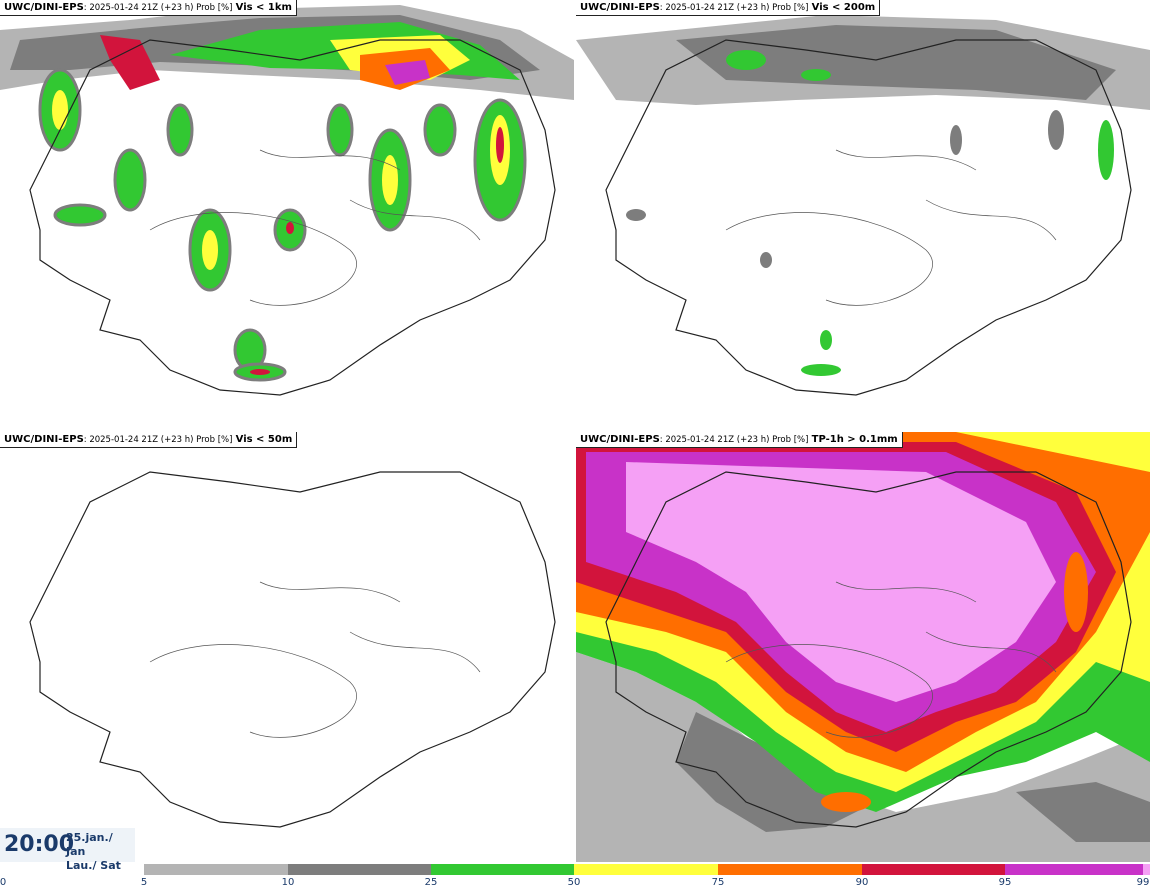 The width and height of the screenshot is (1150, 891). I want to click on colorbar-tick-label: 99, so click(1143, 882).